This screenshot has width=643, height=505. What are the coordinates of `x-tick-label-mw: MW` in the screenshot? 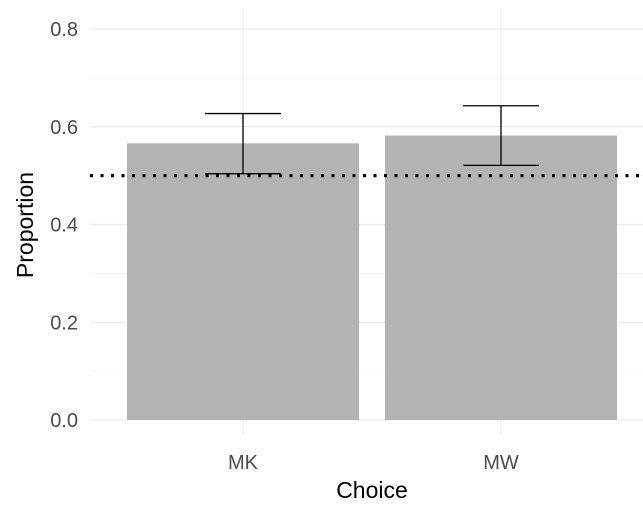 It's located at (501, 463).